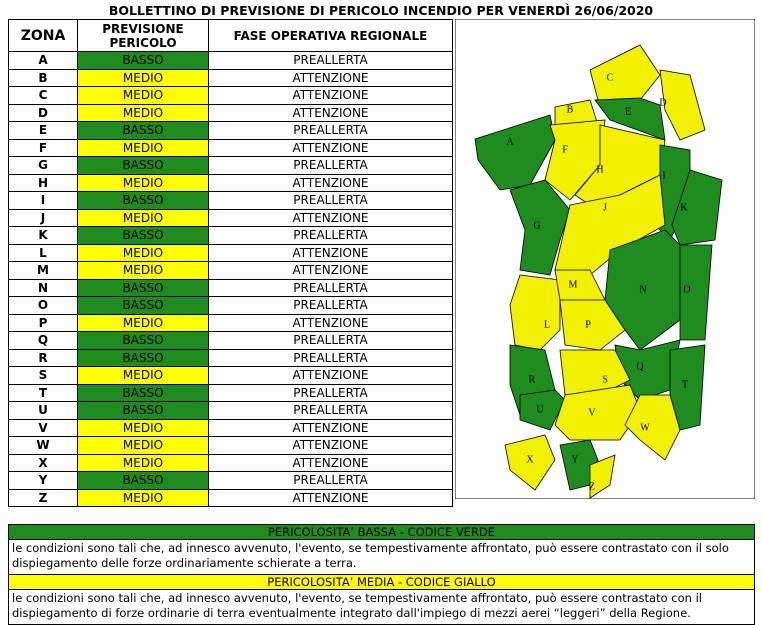 This screenshot has width=762, height=625. I want to click on zone-label: A, so click(510, 141).